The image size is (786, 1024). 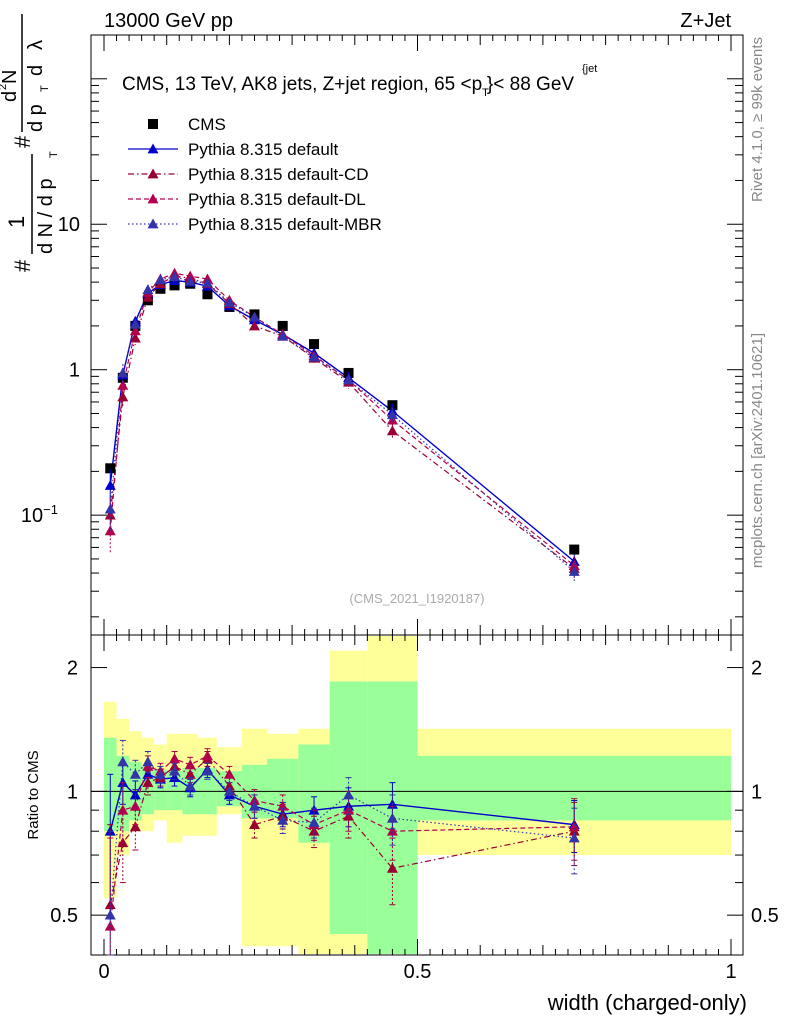 What do you see at coordinates (757, 450) in the screenshot?
I see `side-label-mcplots: mcplots.cern.ch [arXiv:2401.10621]` at bounding box center [757, 450].